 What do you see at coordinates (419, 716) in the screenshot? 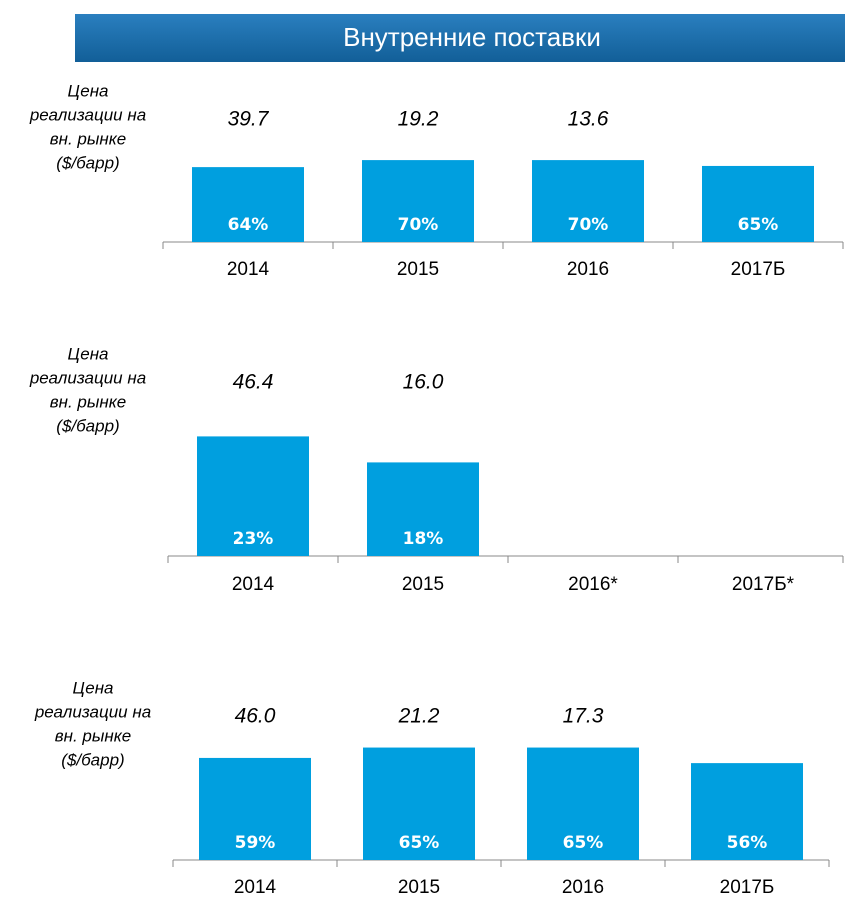
I see `price-label: 21.2` at bounding box center [419, 716].